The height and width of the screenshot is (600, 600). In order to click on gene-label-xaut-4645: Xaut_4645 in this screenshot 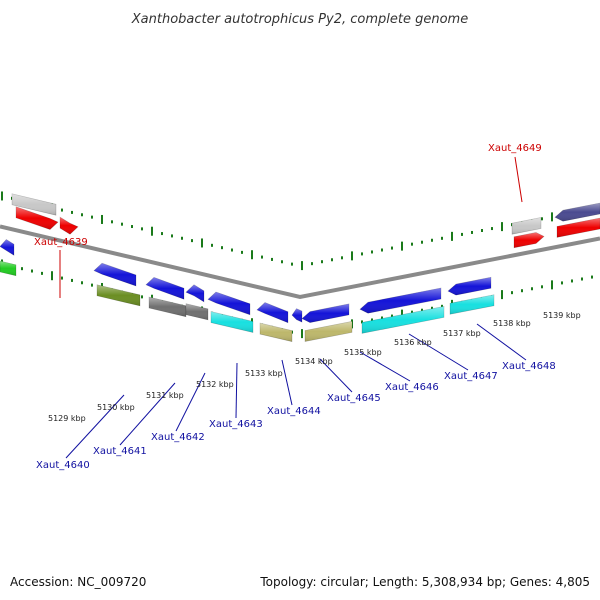, I will do `click(354, 398)`.